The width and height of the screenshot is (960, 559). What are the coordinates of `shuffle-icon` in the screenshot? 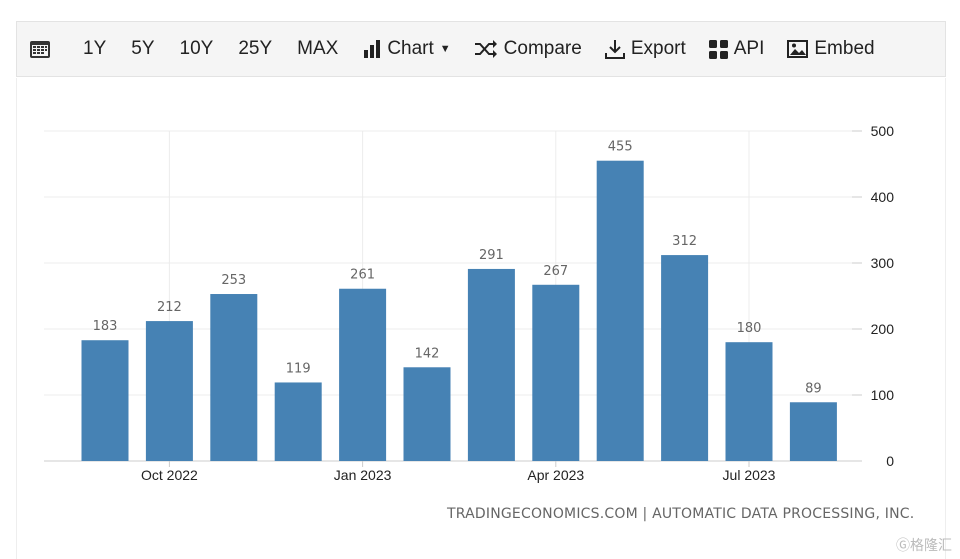 It's located at (485, 49).